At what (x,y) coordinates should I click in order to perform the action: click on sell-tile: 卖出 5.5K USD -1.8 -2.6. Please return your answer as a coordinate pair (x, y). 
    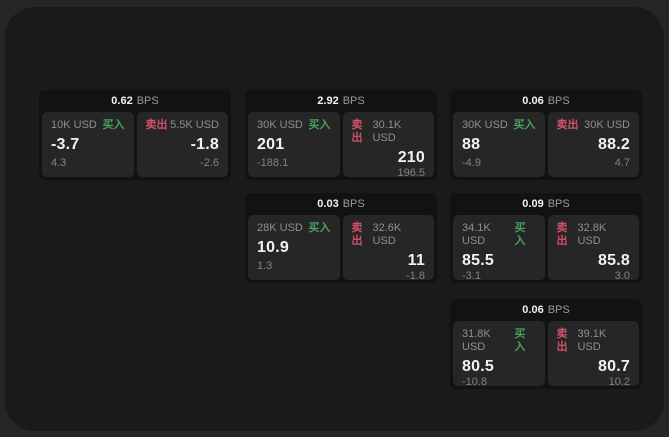
    Looking at the image, I should click on (182, 144).